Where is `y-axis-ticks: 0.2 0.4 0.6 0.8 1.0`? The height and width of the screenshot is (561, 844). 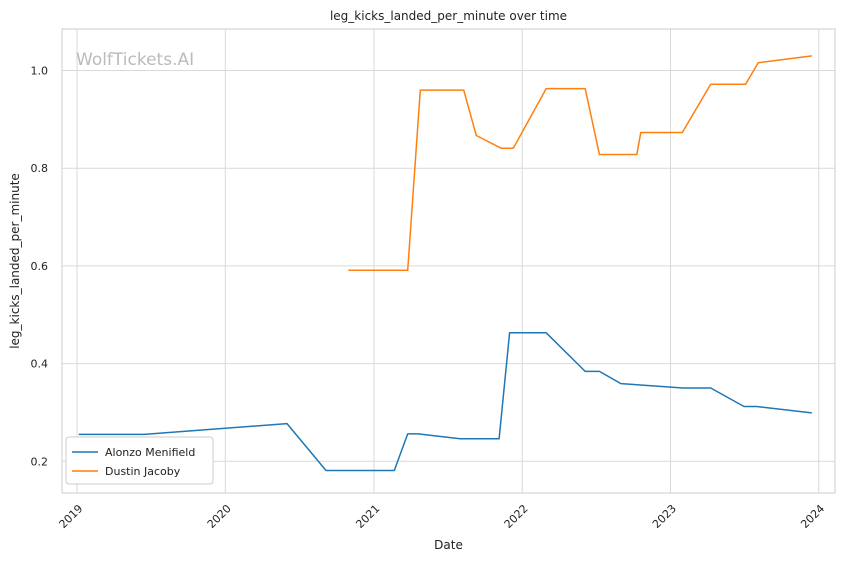 y-axis-ticks: 0.2 0.4 0.6 0.8 1.0 is located at coordinates (40, 267).